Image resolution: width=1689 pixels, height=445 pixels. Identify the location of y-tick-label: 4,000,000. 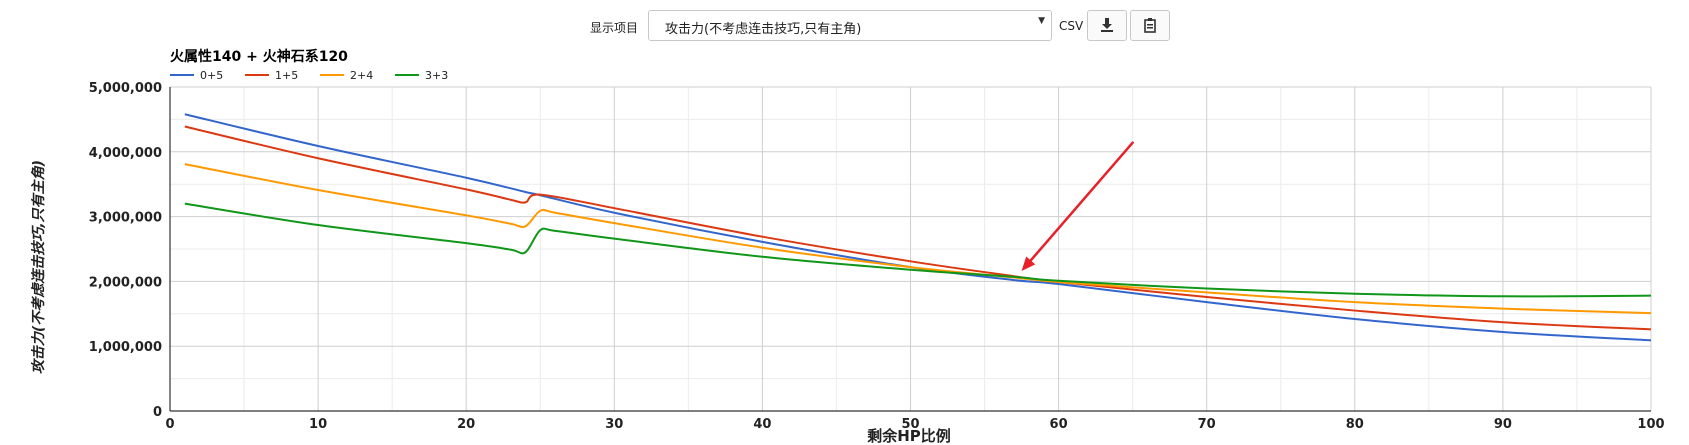
(125, 153).